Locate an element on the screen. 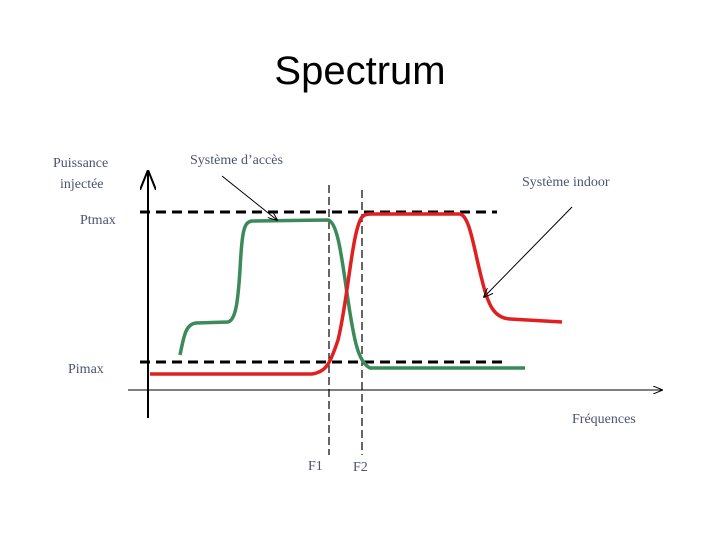 The height and width of the screenshot is (540, 720). x-axis-label: Fréquences is located at coordinates (604, 419).